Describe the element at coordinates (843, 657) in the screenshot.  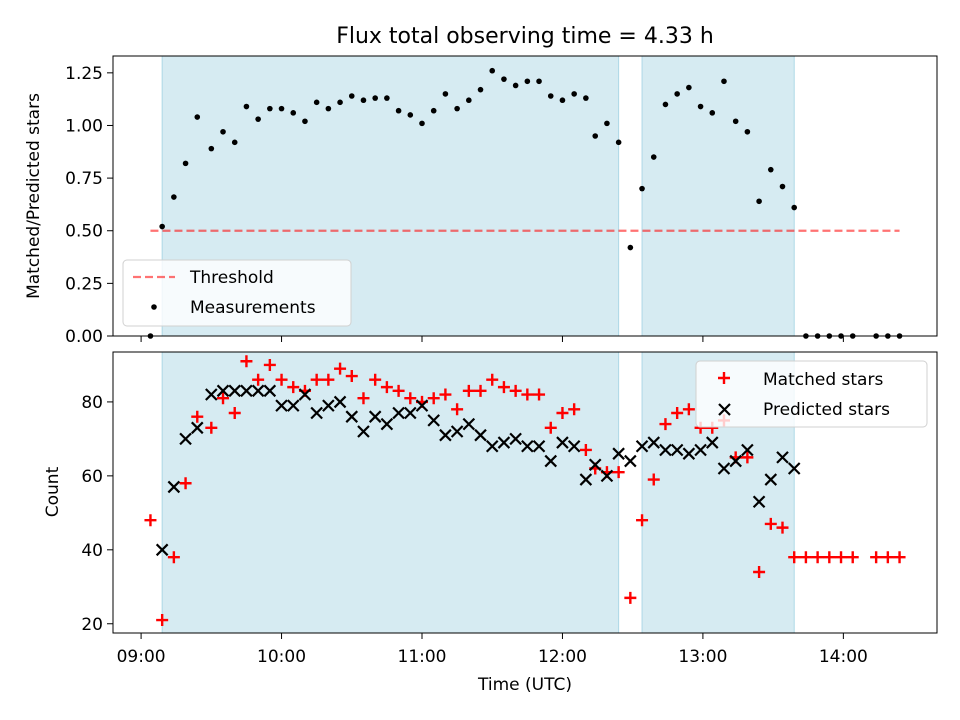
I see `x-tick-label: 14:00` at that location.